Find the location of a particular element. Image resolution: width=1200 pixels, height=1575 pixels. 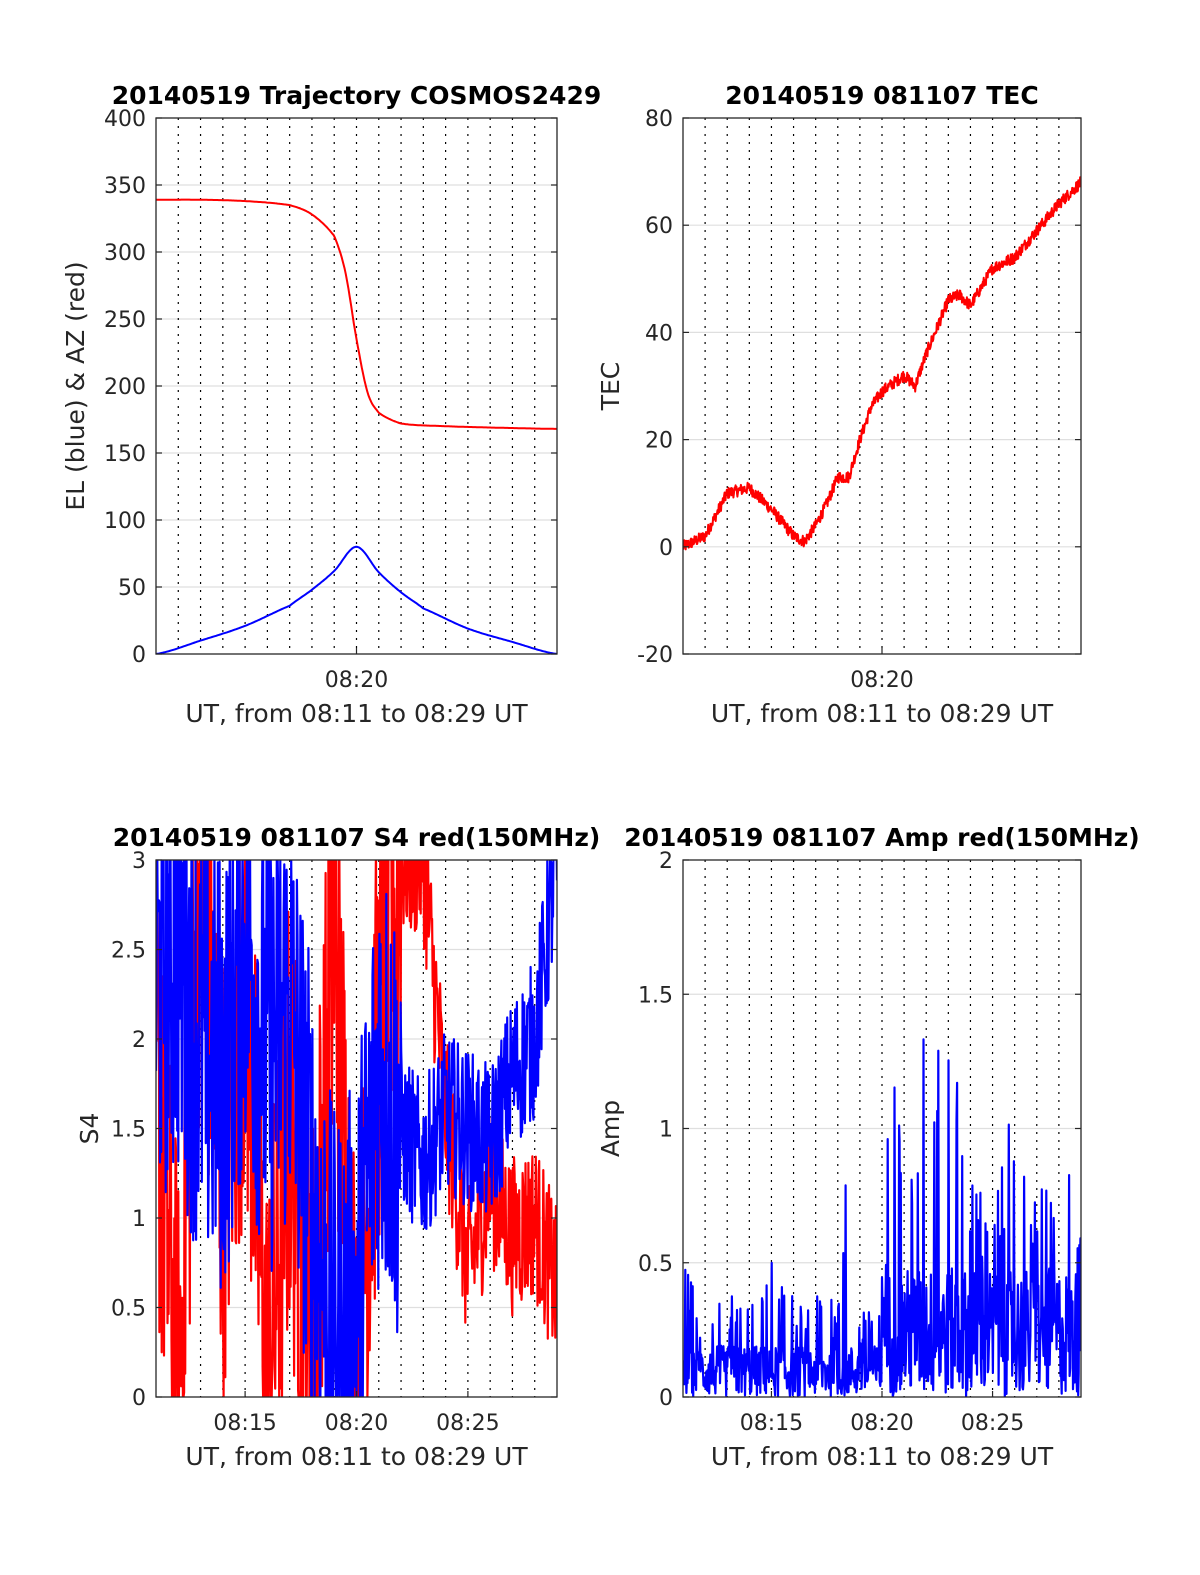

y-tick-label: 300 is located at coordinates (125, 253).